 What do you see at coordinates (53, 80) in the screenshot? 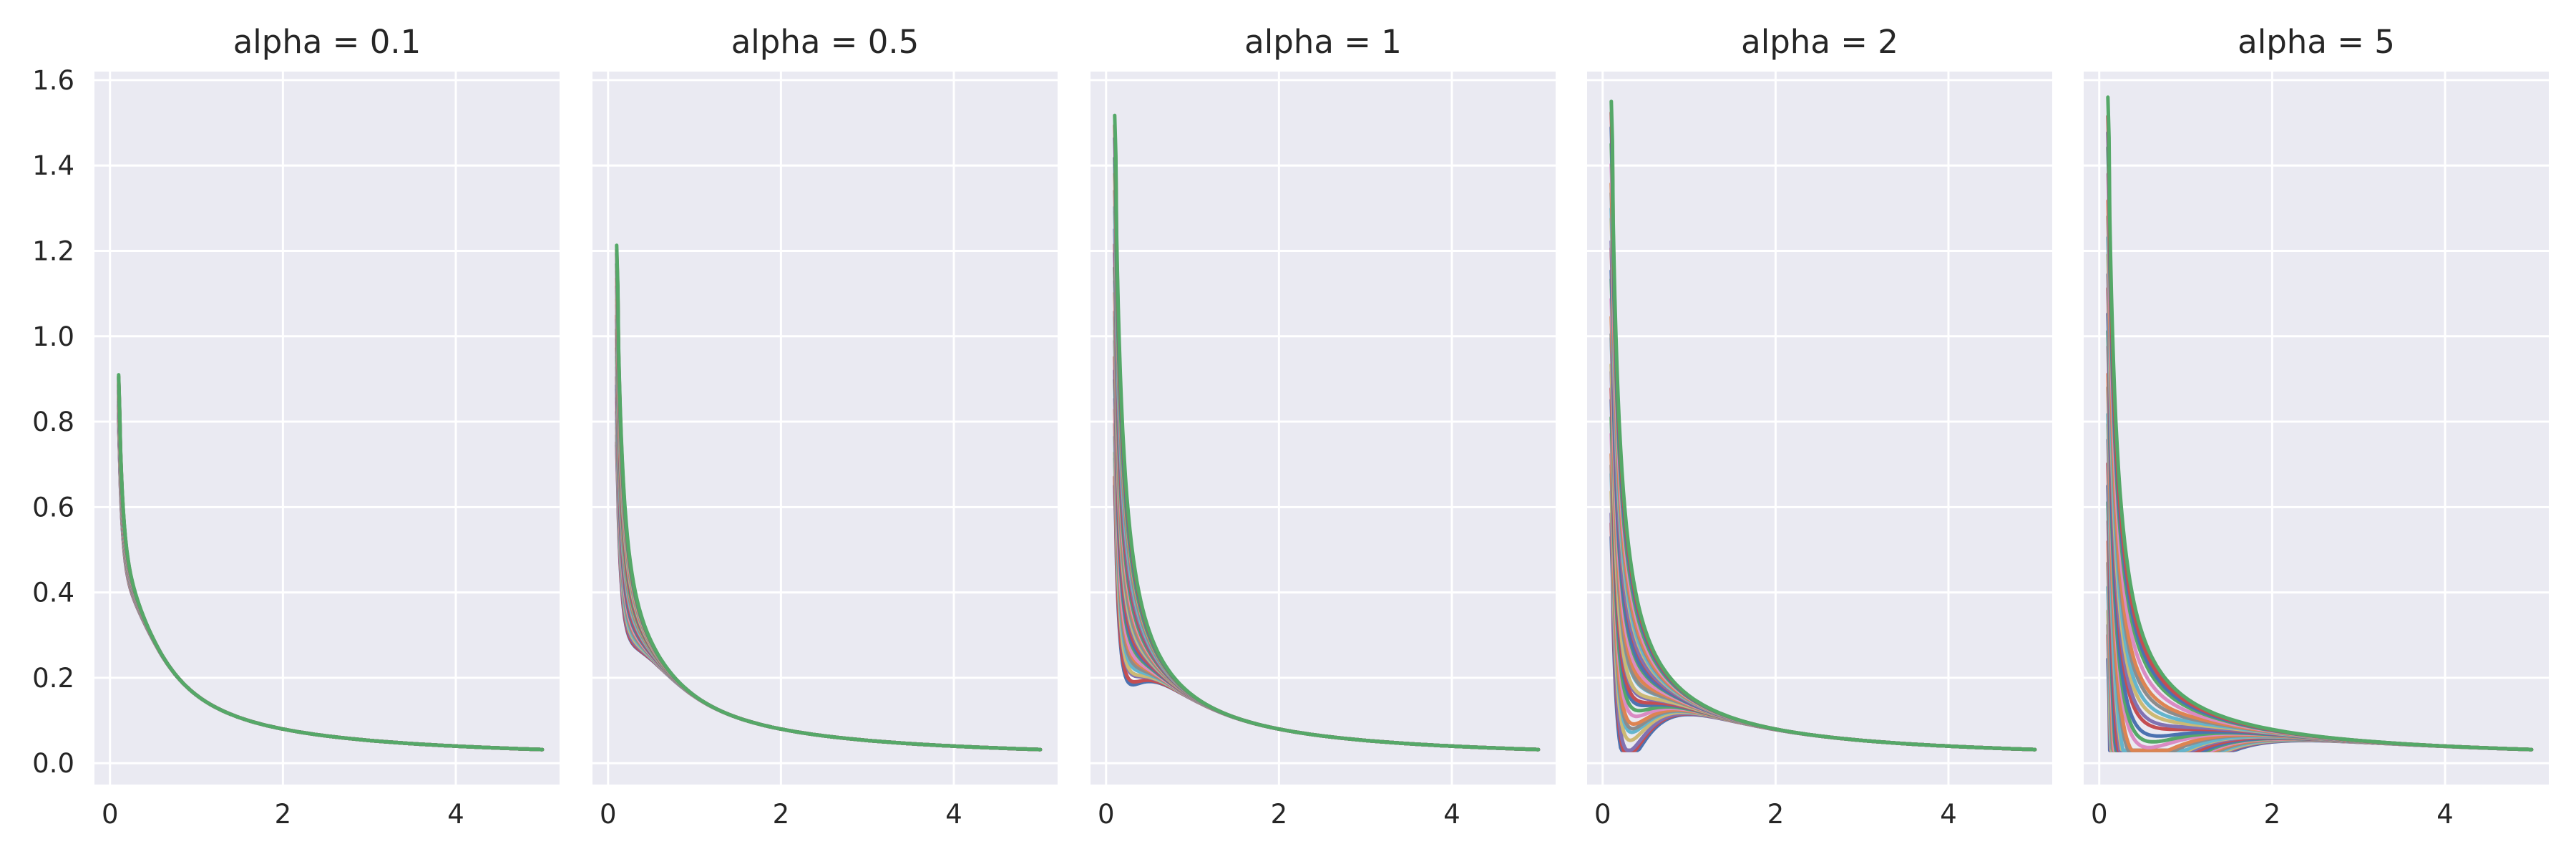
I see `y-tick-label: 1.6` at bounding box center [53, 80].